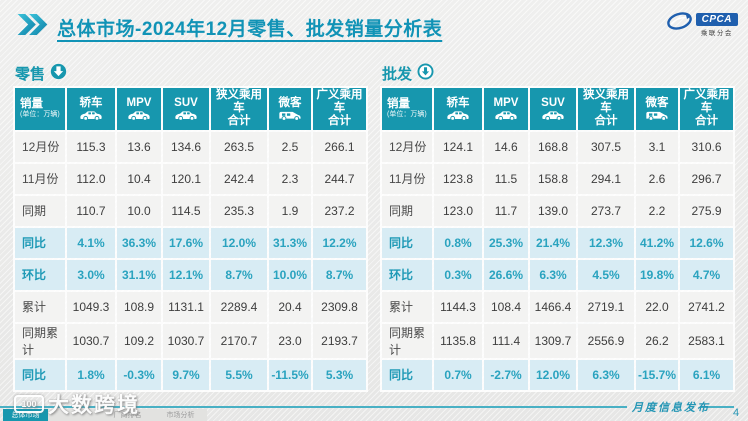 This screenshot has width=748, height=421. What do you see at coordinates (506, 242) in the screenshot?
I see `cell-value: 25.3%` at bounding box center [506, 242].